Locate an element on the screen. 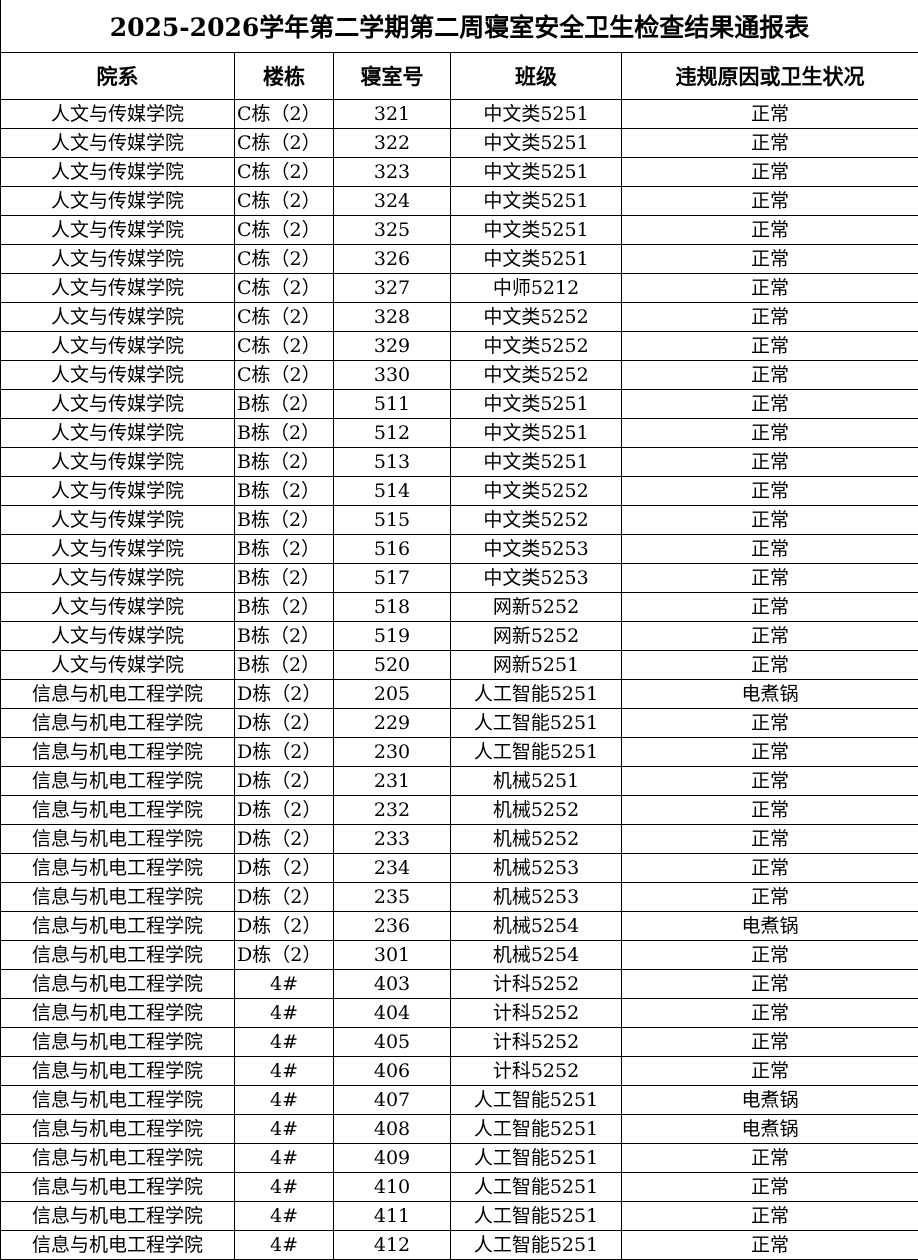 This screenshot has width=918, height=1260. table-row: 人文与传媒学院 B栋（2） 514 中文类5252 正常 is located at coordinates (459, 491).